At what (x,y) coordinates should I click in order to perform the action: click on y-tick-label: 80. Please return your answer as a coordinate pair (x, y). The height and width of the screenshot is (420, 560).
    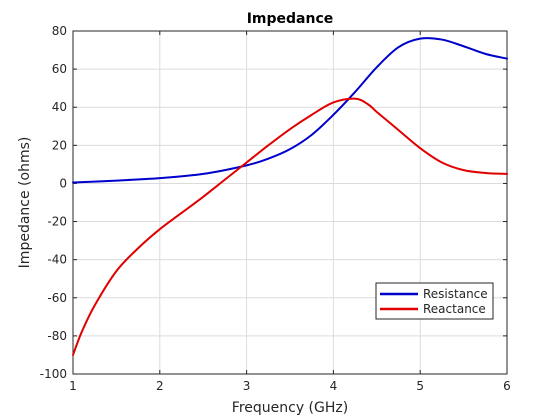
    Looking at the image, I should click on (59, 31).